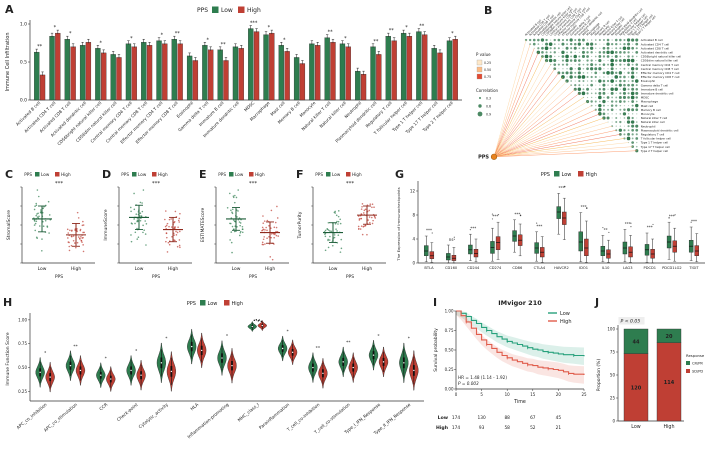  What do you see at coordinates (23, 63) in the screenshot?
I see `svg-text: 0.5` at bounding box center [23, 63].